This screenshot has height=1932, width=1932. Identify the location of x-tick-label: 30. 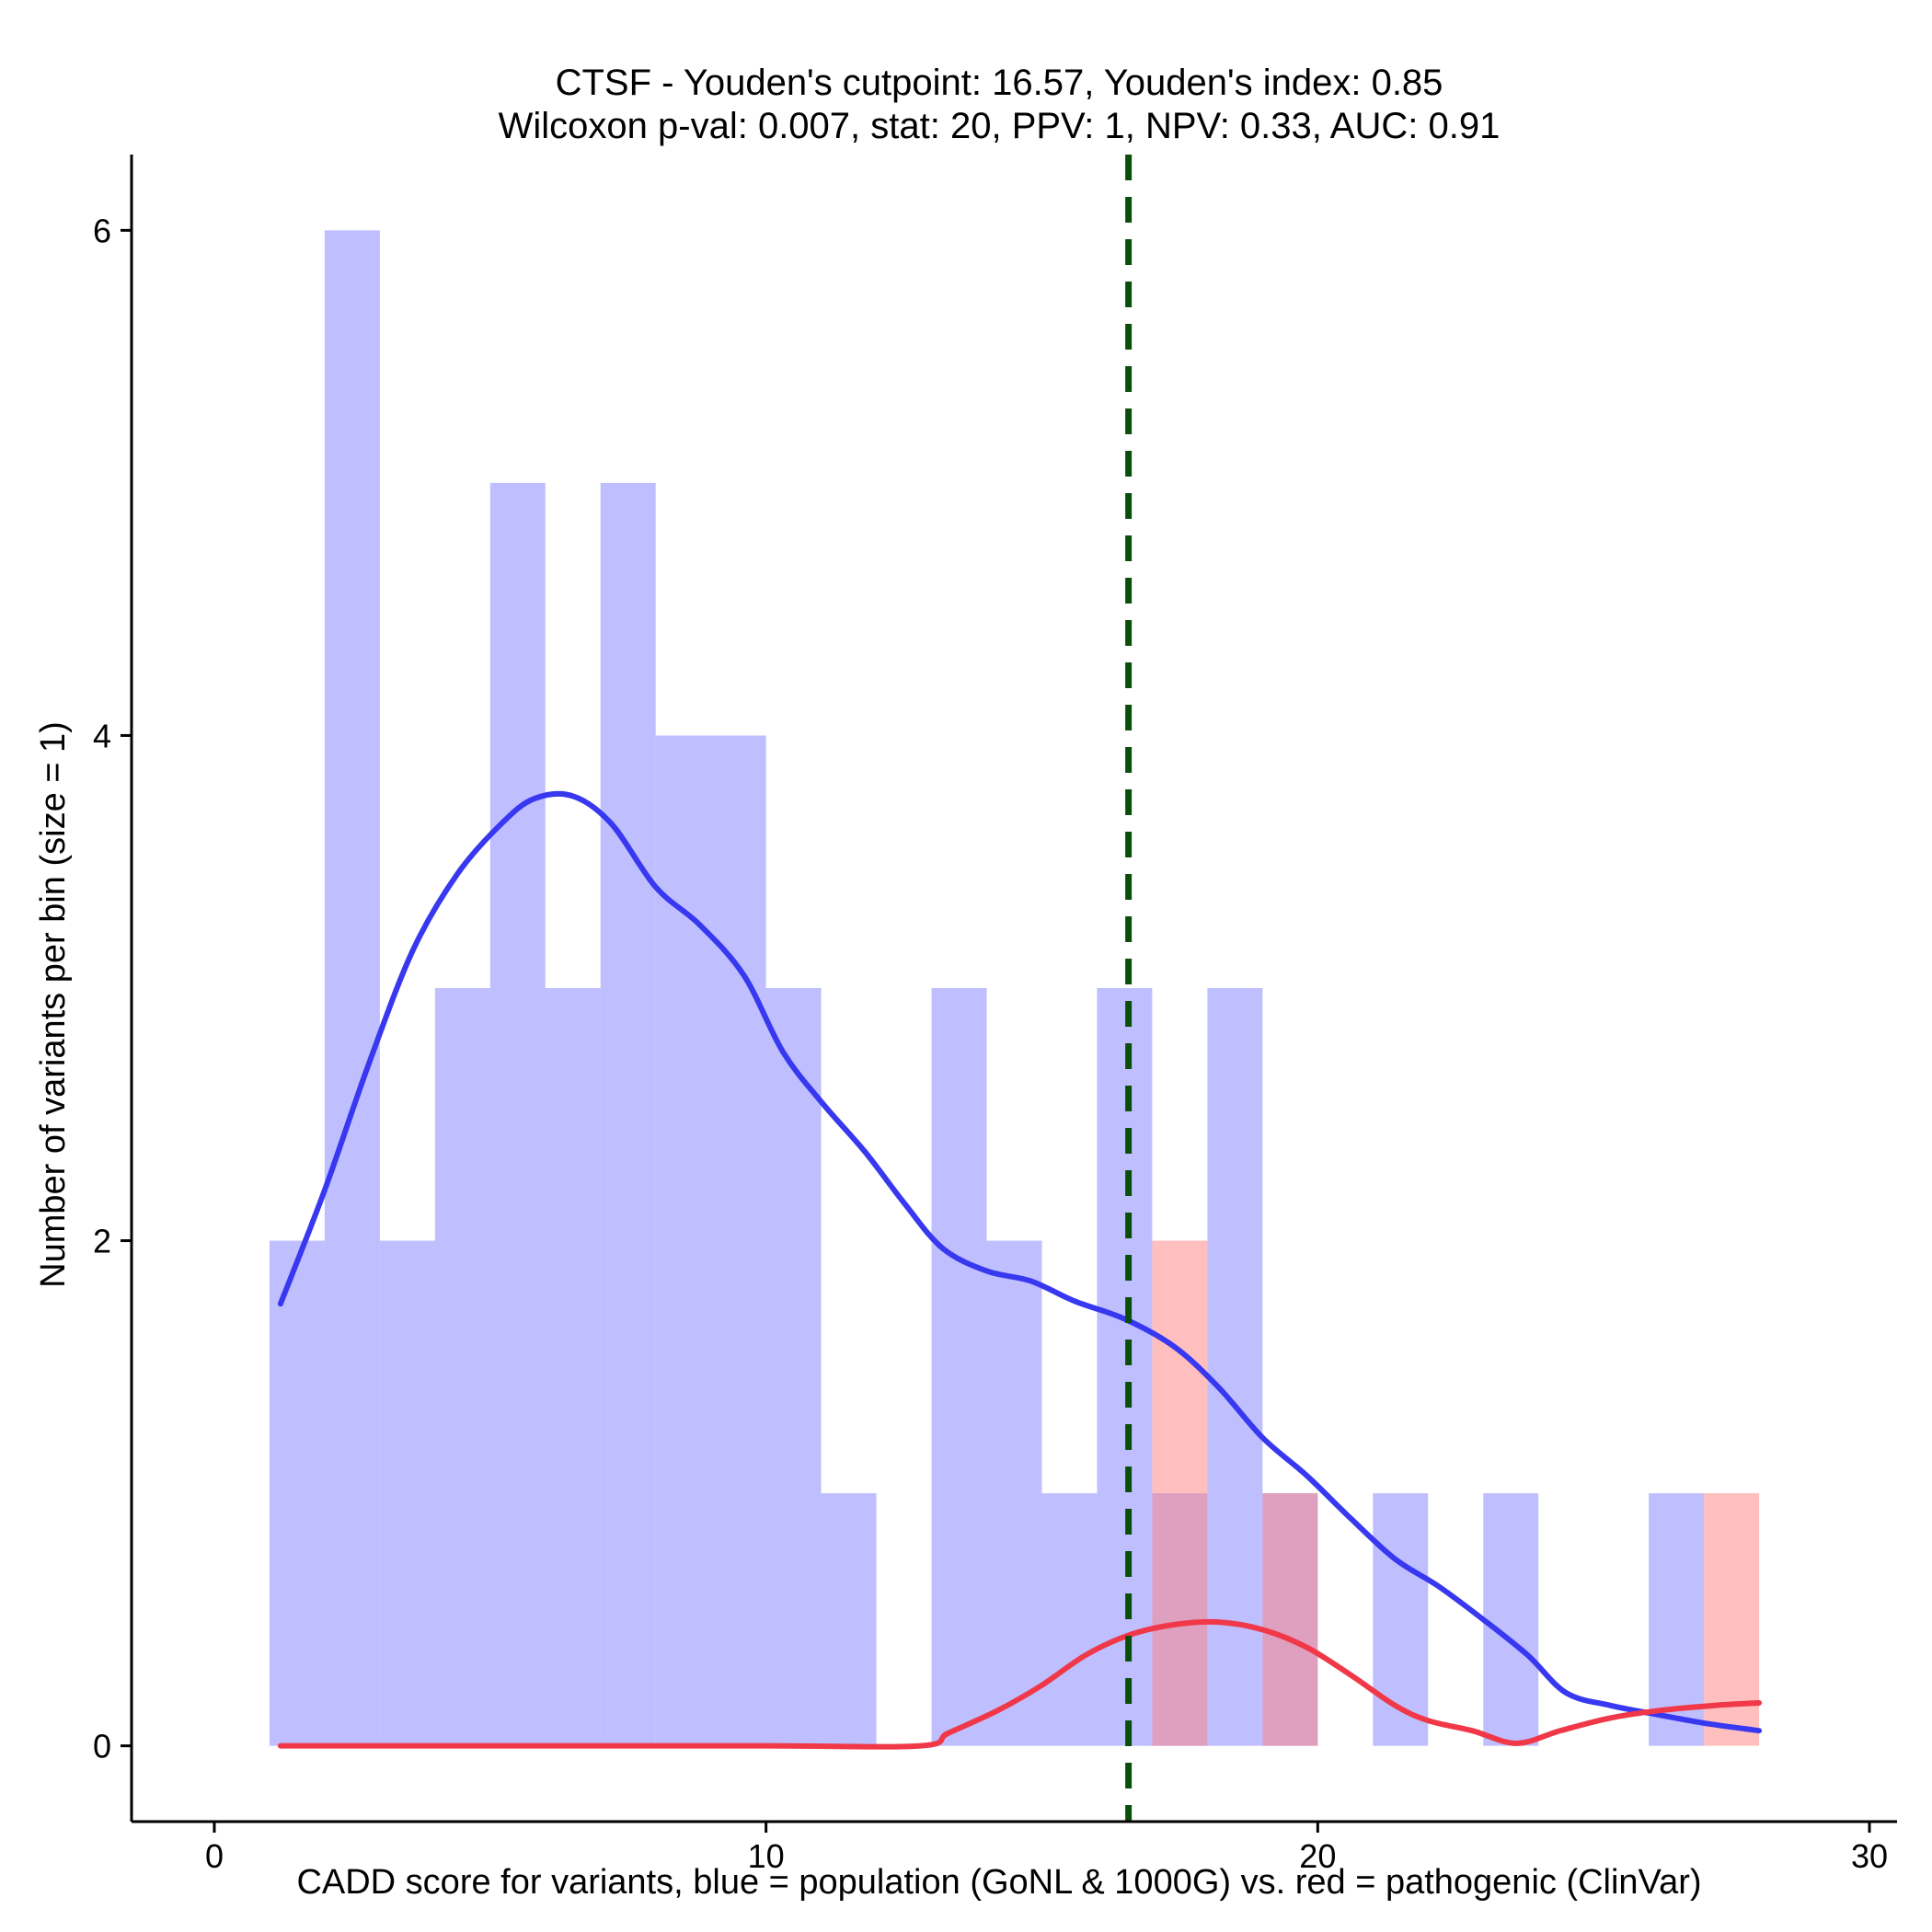
(1869, 1856).